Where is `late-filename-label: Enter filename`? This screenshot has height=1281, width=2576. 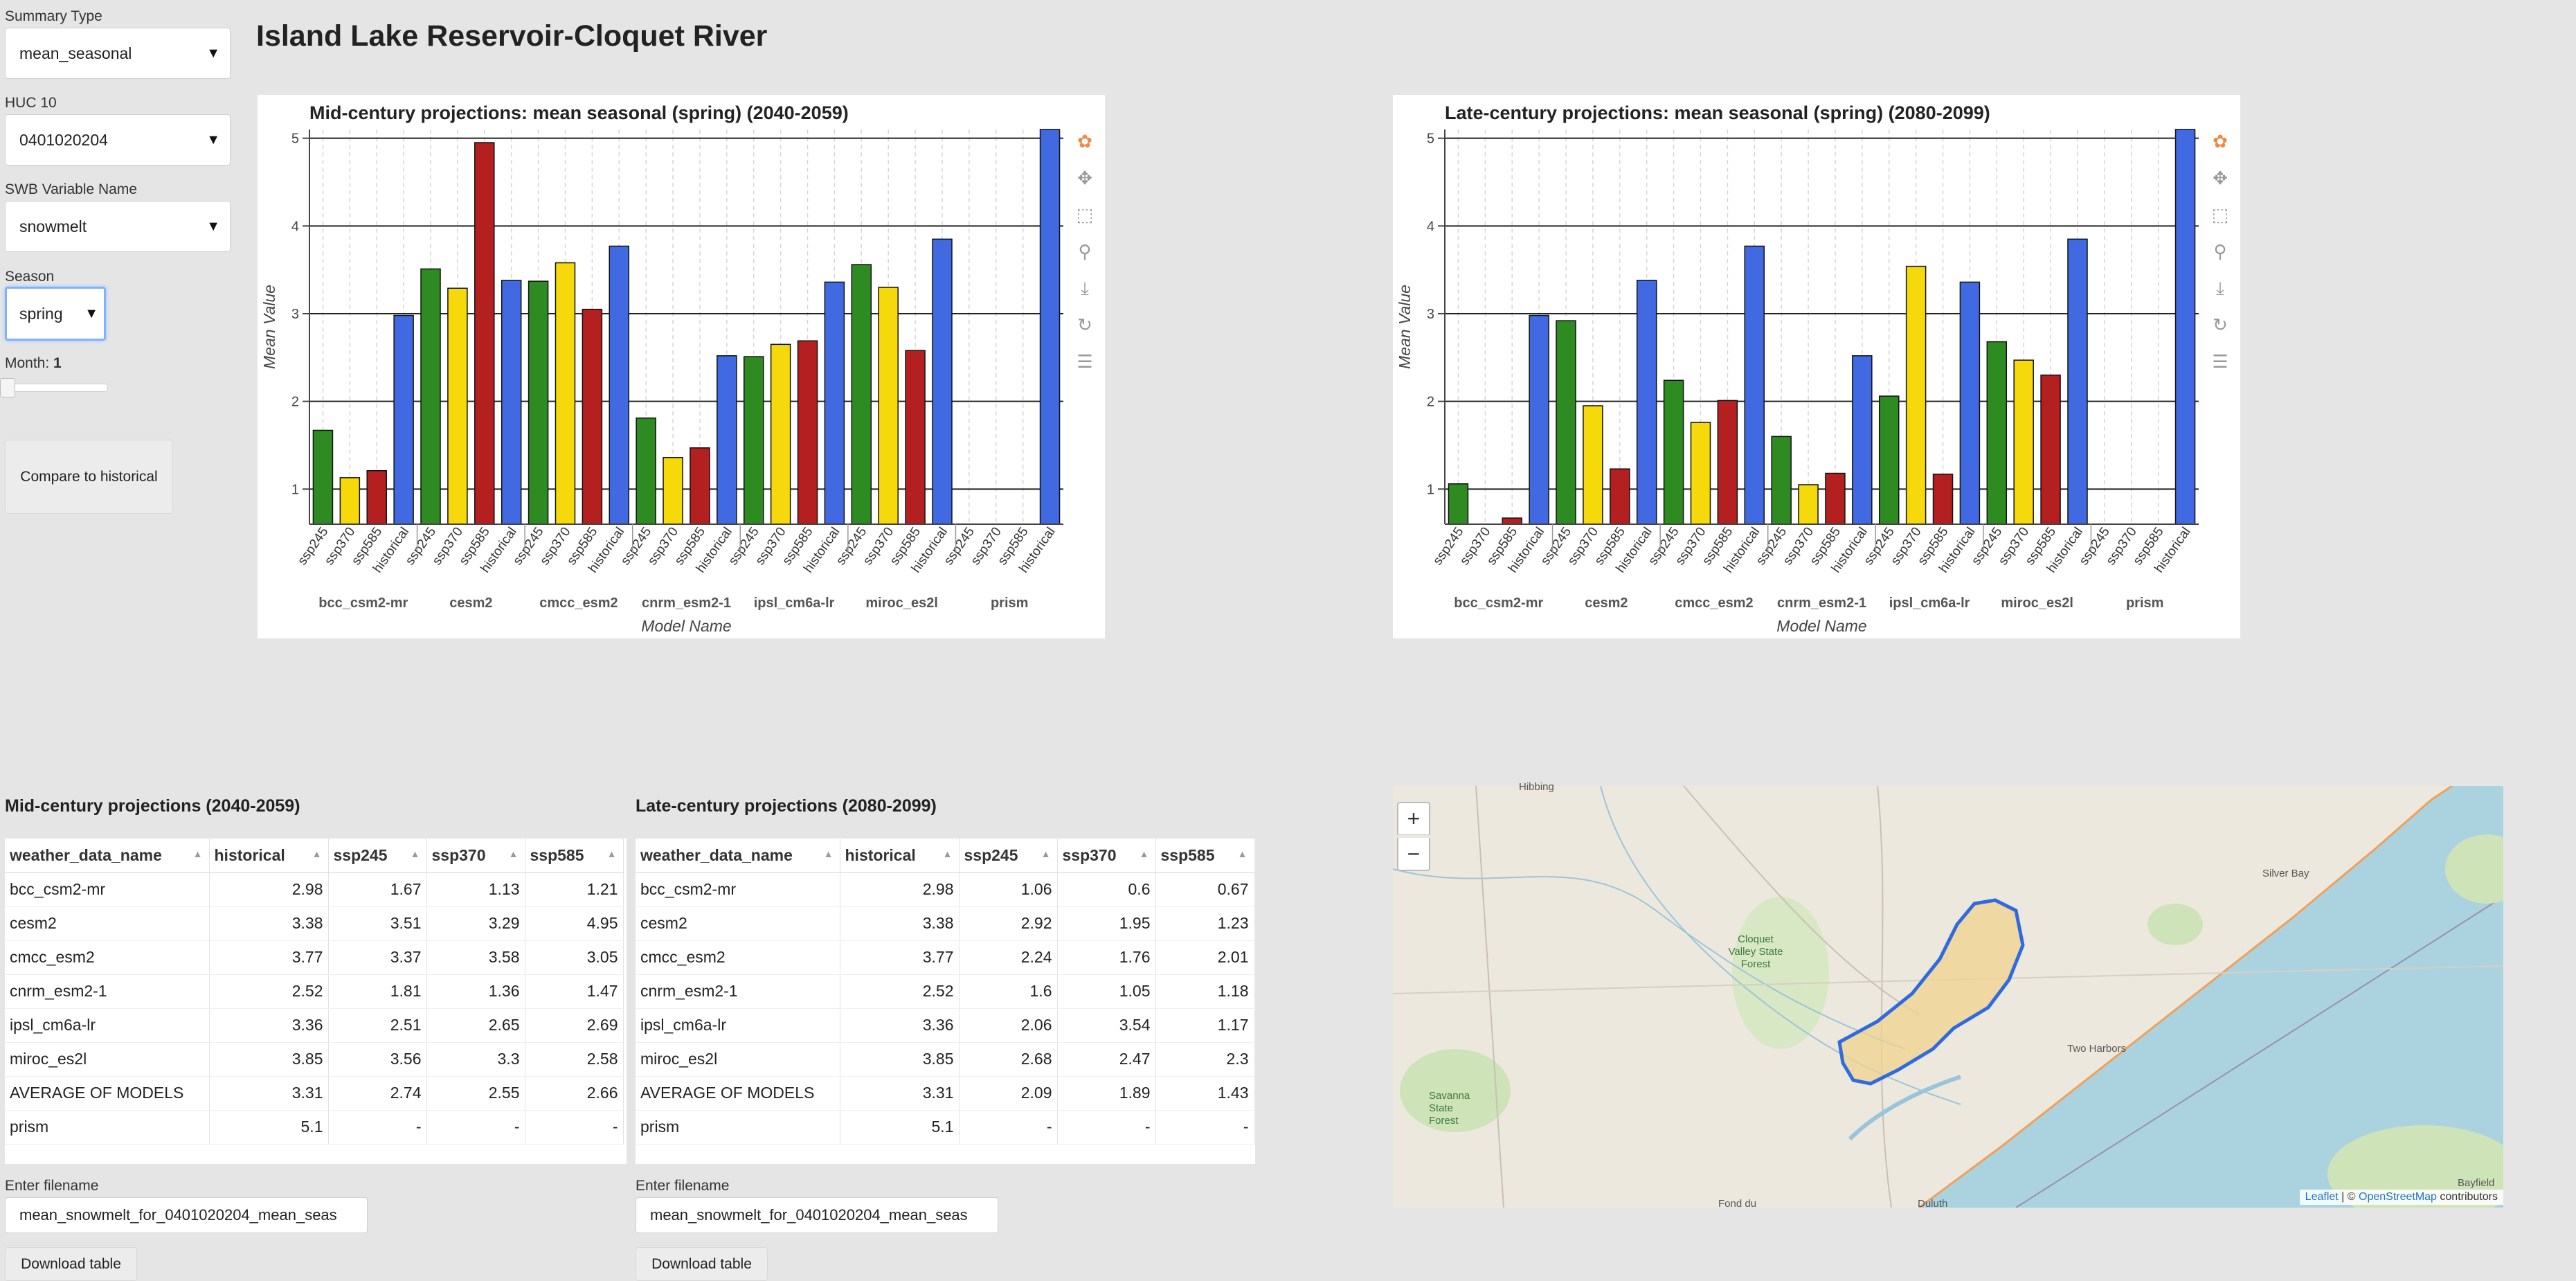
late-filename-label: Enter filename is located at coordinates (683, 1186).